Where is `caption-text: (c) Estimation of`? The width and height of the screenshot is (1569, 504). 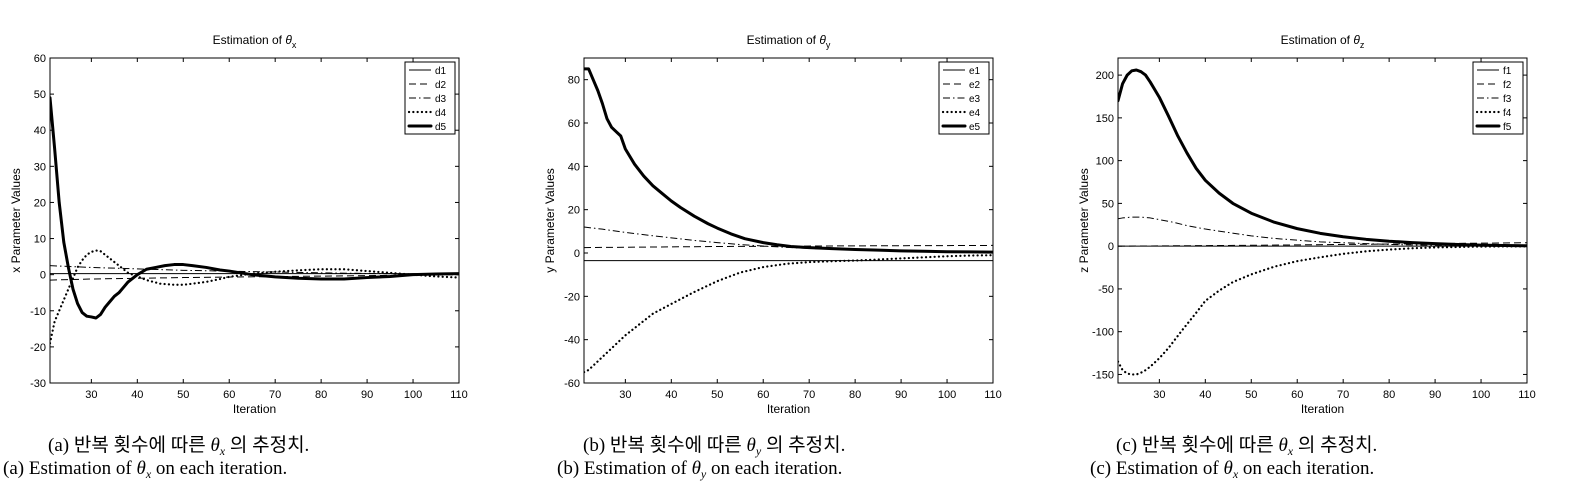 caption-text: (c) Estimation of is located at coordinates (1157, 468).